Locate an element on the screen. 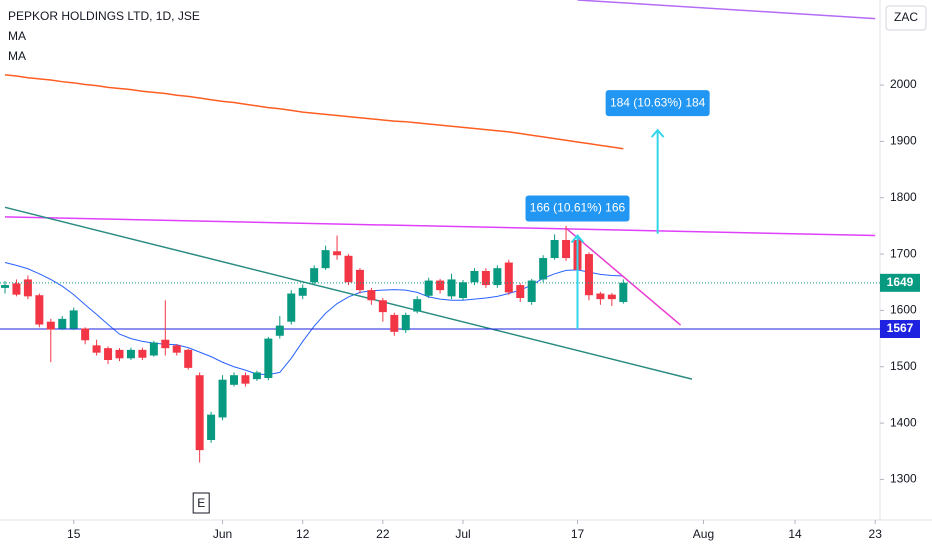  x-tick-label: 23 is located at coordinates (876, 534).